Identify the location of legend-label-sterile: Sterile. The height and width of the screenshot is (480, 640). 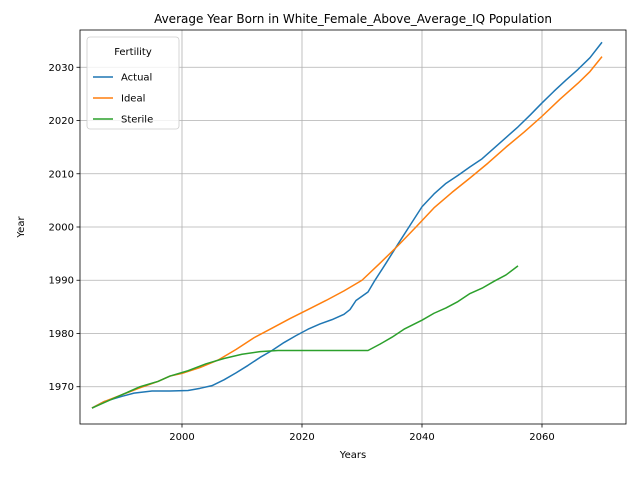
(137, 120).